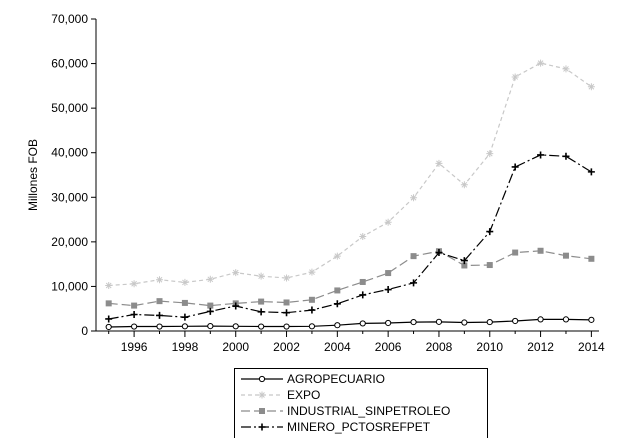  What do you see at coordinates (185, 347) in the screenshot?
I see `x-tick-label: 1998` at bounding box center [185, 347].